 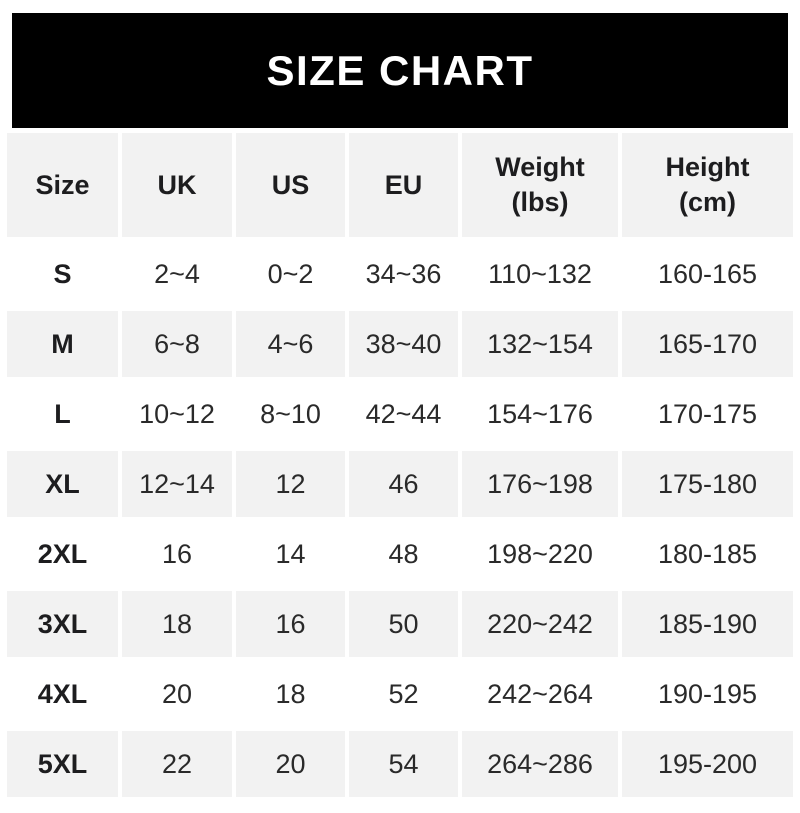 I want to click on table-cell: 46, so click(x=403, y=484).